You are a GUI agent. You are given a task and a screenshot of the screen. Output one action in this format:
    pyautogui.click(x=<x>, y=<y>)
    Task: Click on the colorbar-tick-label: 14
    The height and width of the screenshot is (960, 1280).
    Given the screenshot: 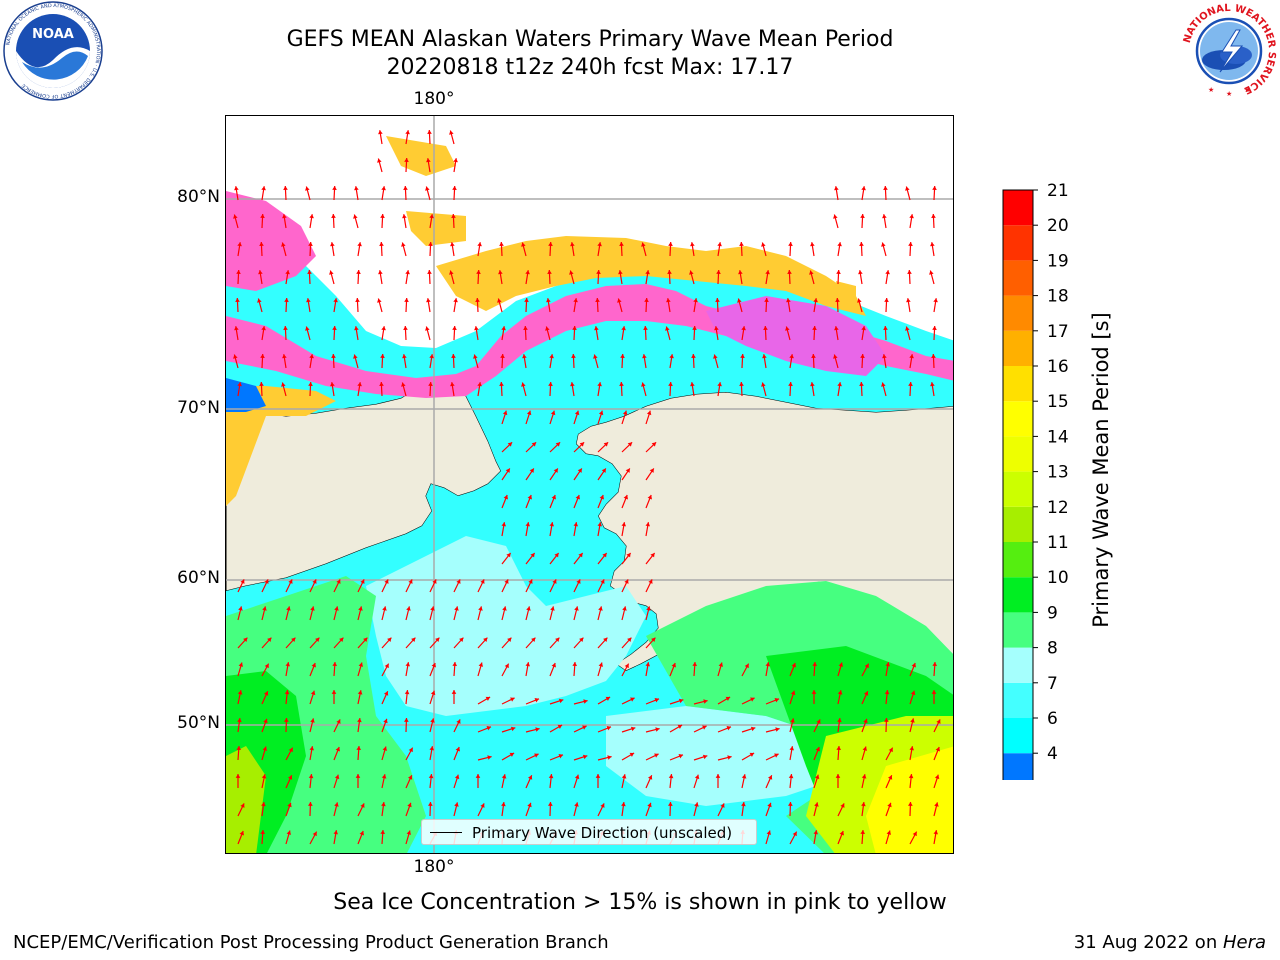 What is the action you would take?
    pyautogui.click(x=1058, y=437)
    